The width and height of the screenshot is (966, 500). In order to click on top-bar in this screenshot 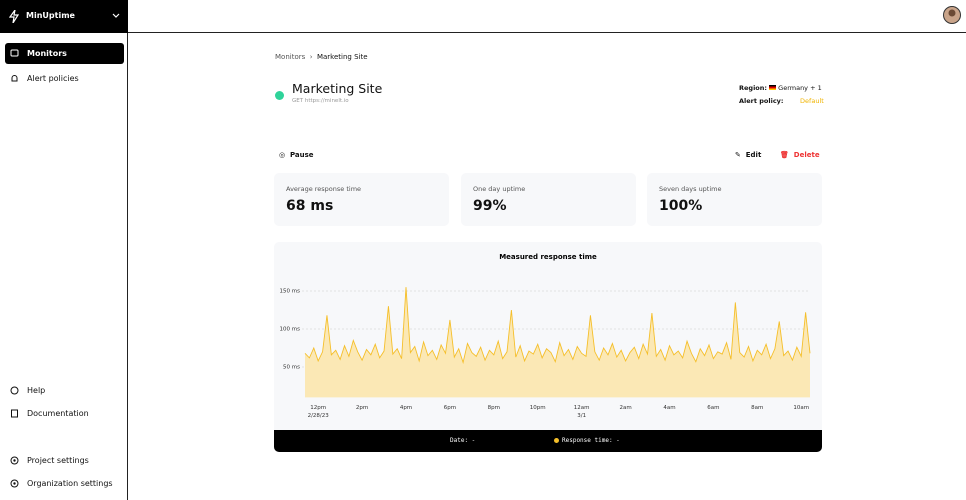, I will do `click(547, 16)`.